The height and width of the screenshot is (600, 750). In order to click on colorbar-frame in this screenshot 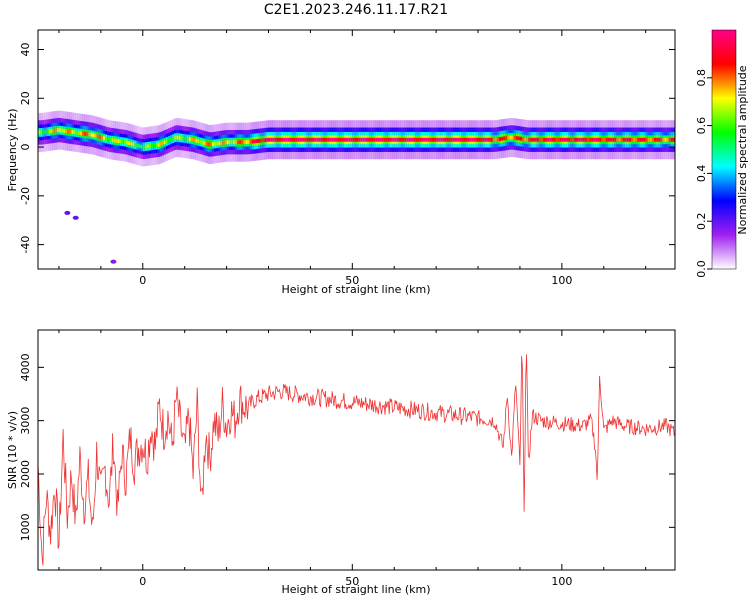, I will do `click(724, 149)`.